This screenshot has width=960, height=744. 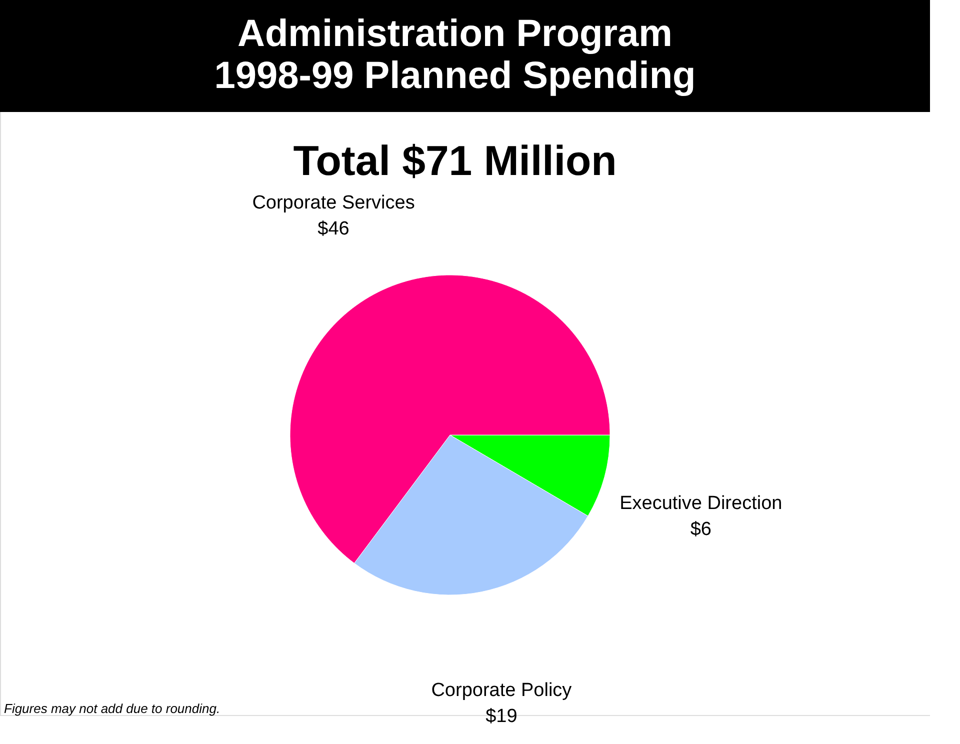 I want to click on chart-subtitle: Total $71 Million, so click(x=455, y=160).